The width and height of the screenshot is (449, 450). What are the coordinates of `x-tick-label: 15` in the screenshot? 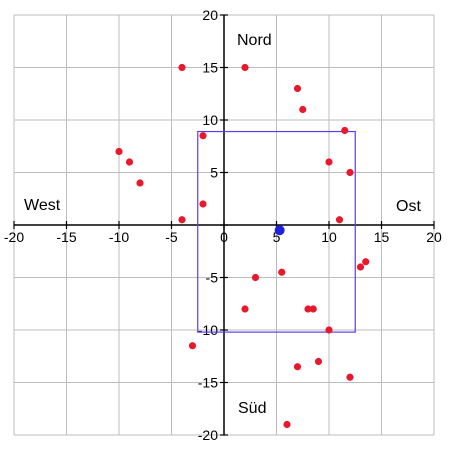 It's located at (382, 237).